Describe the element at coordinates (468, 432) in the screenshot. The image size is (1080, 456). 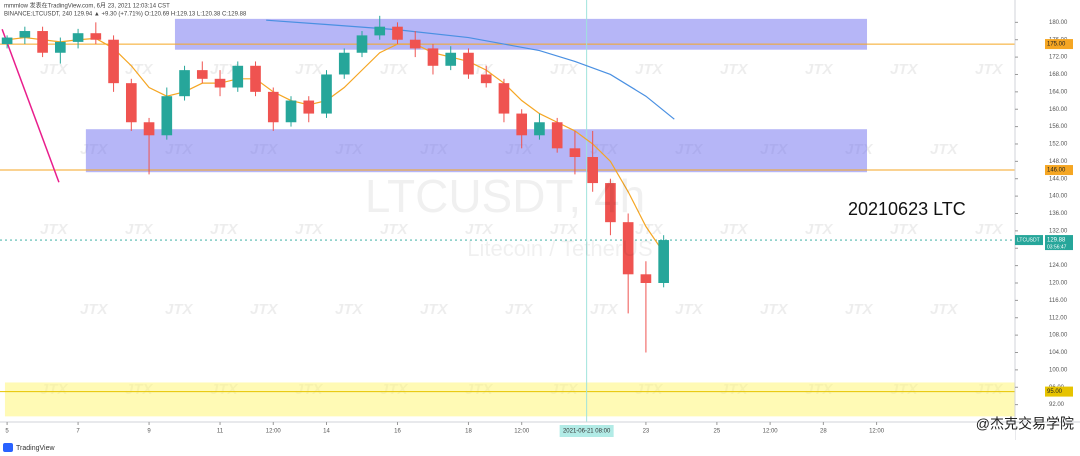
I see `x-tick-label: 18` at that location.